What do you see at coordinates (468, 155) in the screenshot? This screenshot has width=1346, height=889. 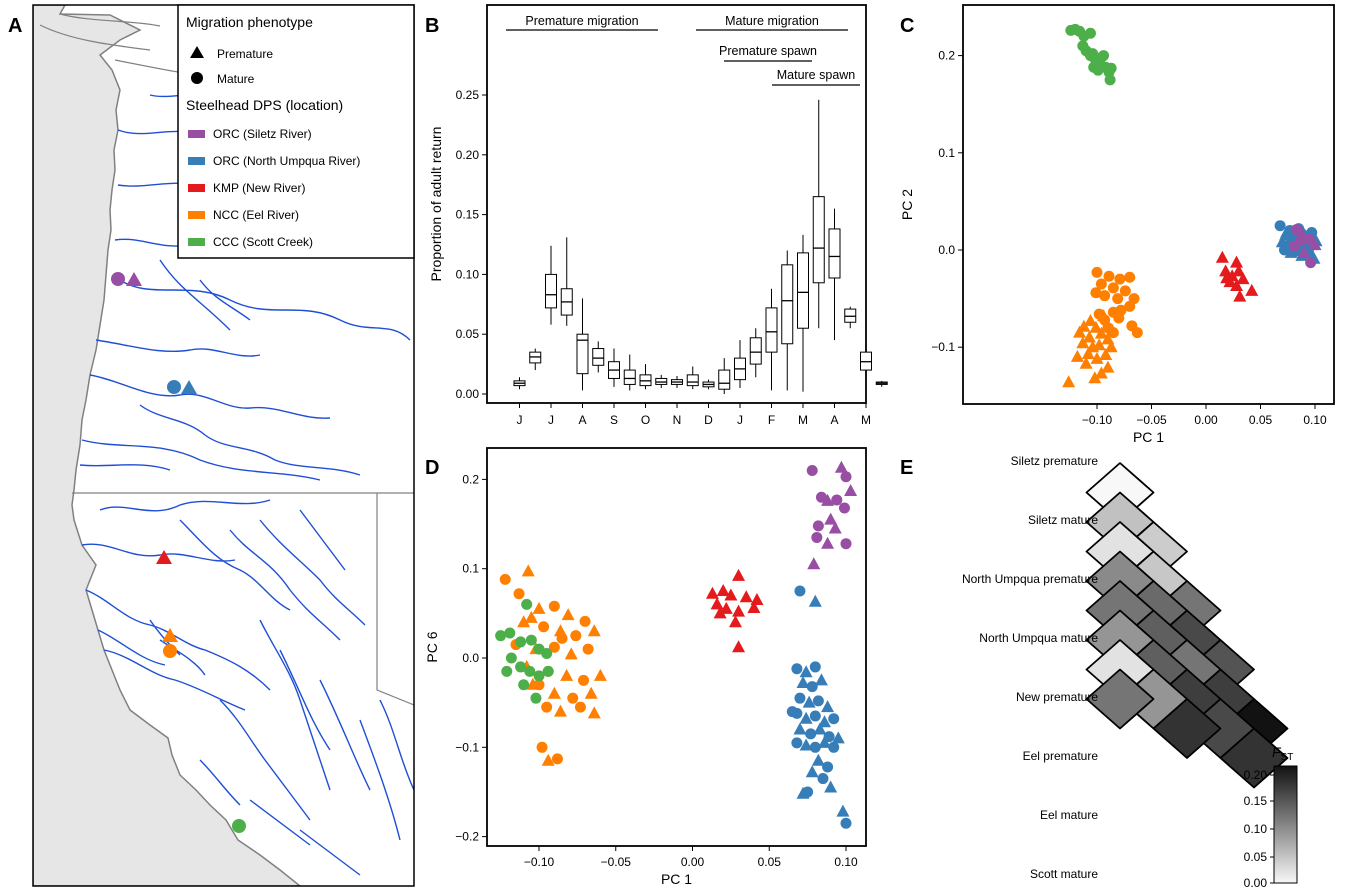 I see `y-tick-label: 0.20` at bounding box center [468, 155].